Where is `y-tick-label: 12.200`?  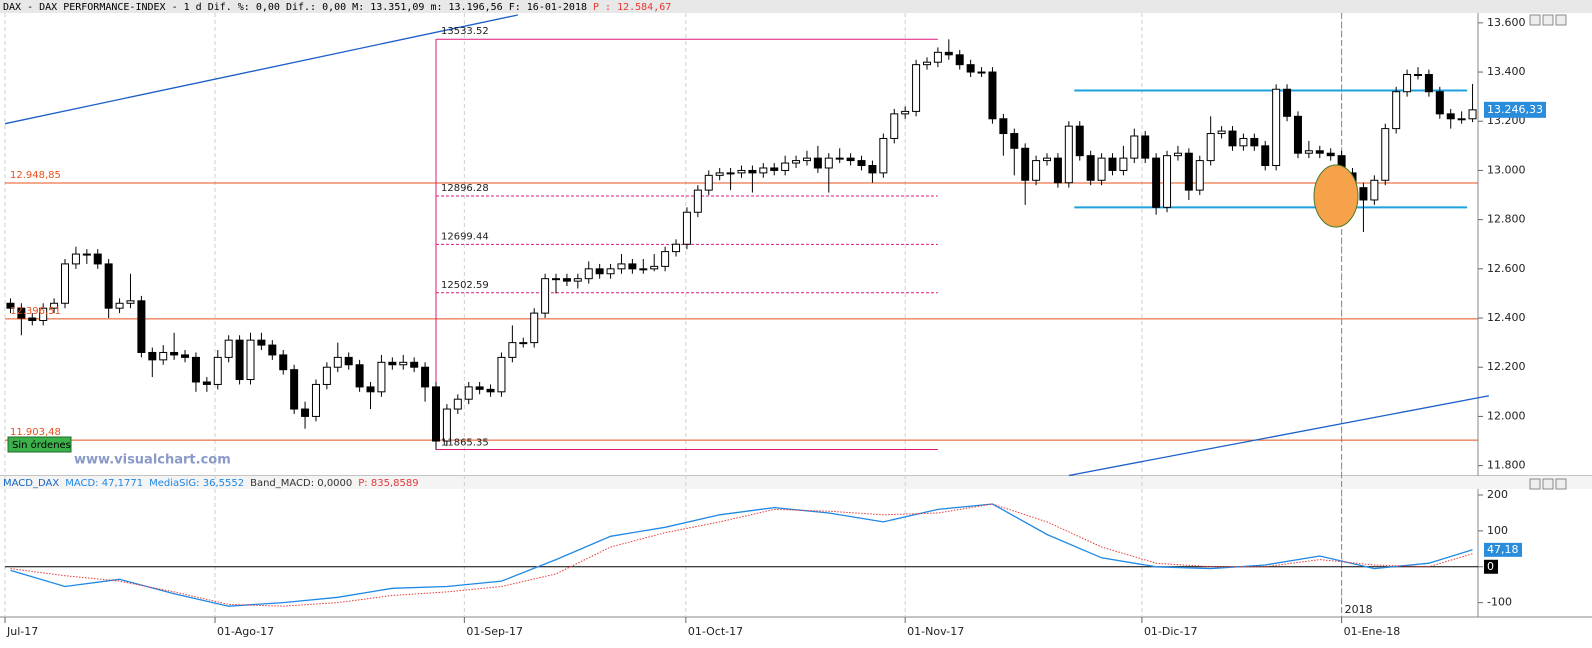
y-tick-label: 12.200 is located at coordinates (1506, 366).